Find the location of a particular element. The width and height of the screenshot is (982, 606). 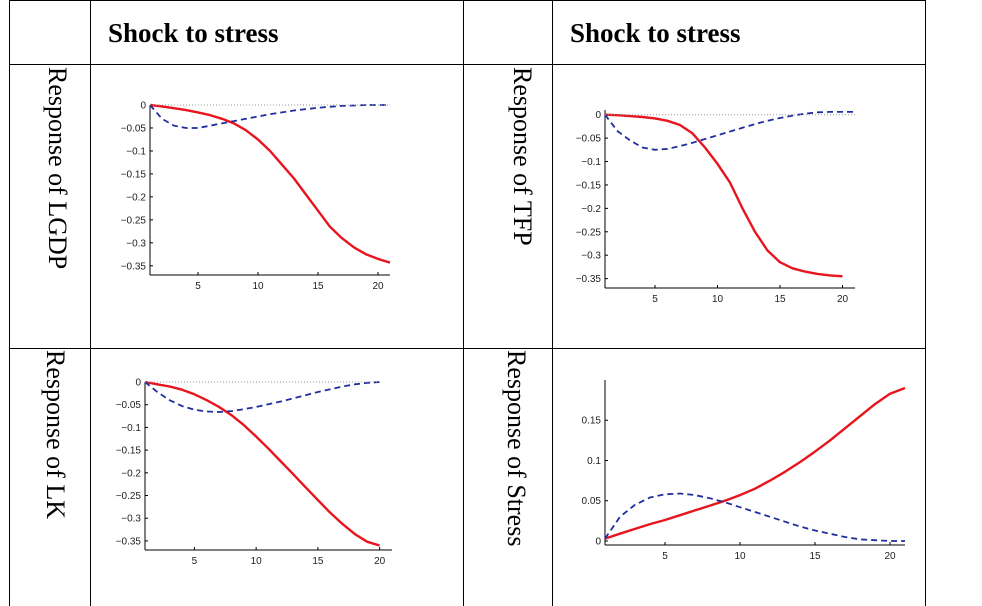

y-tick-label: 0.15 is located at coordinates (592, 421).